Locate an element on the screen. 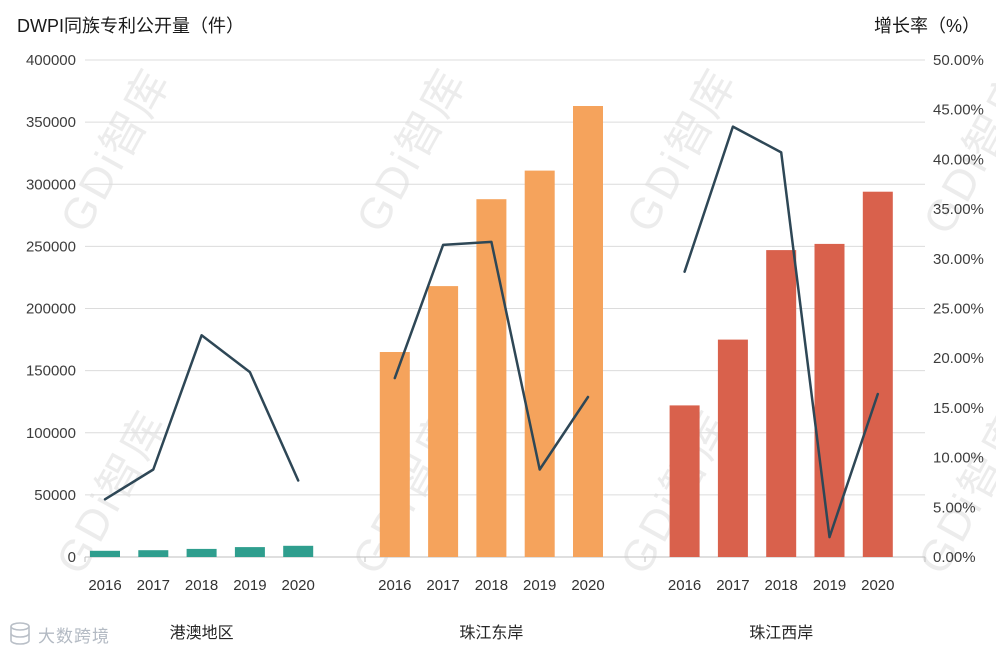  right-axis-tick-label: 45.00% is located at coordinates (958, 110).